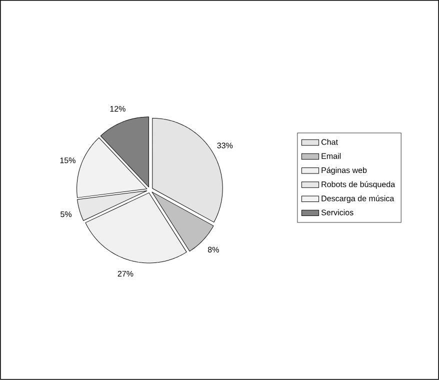 The width and height of the screenshot is (439, 380). I want to click on legend-label: Servicios, so click(337, 213).